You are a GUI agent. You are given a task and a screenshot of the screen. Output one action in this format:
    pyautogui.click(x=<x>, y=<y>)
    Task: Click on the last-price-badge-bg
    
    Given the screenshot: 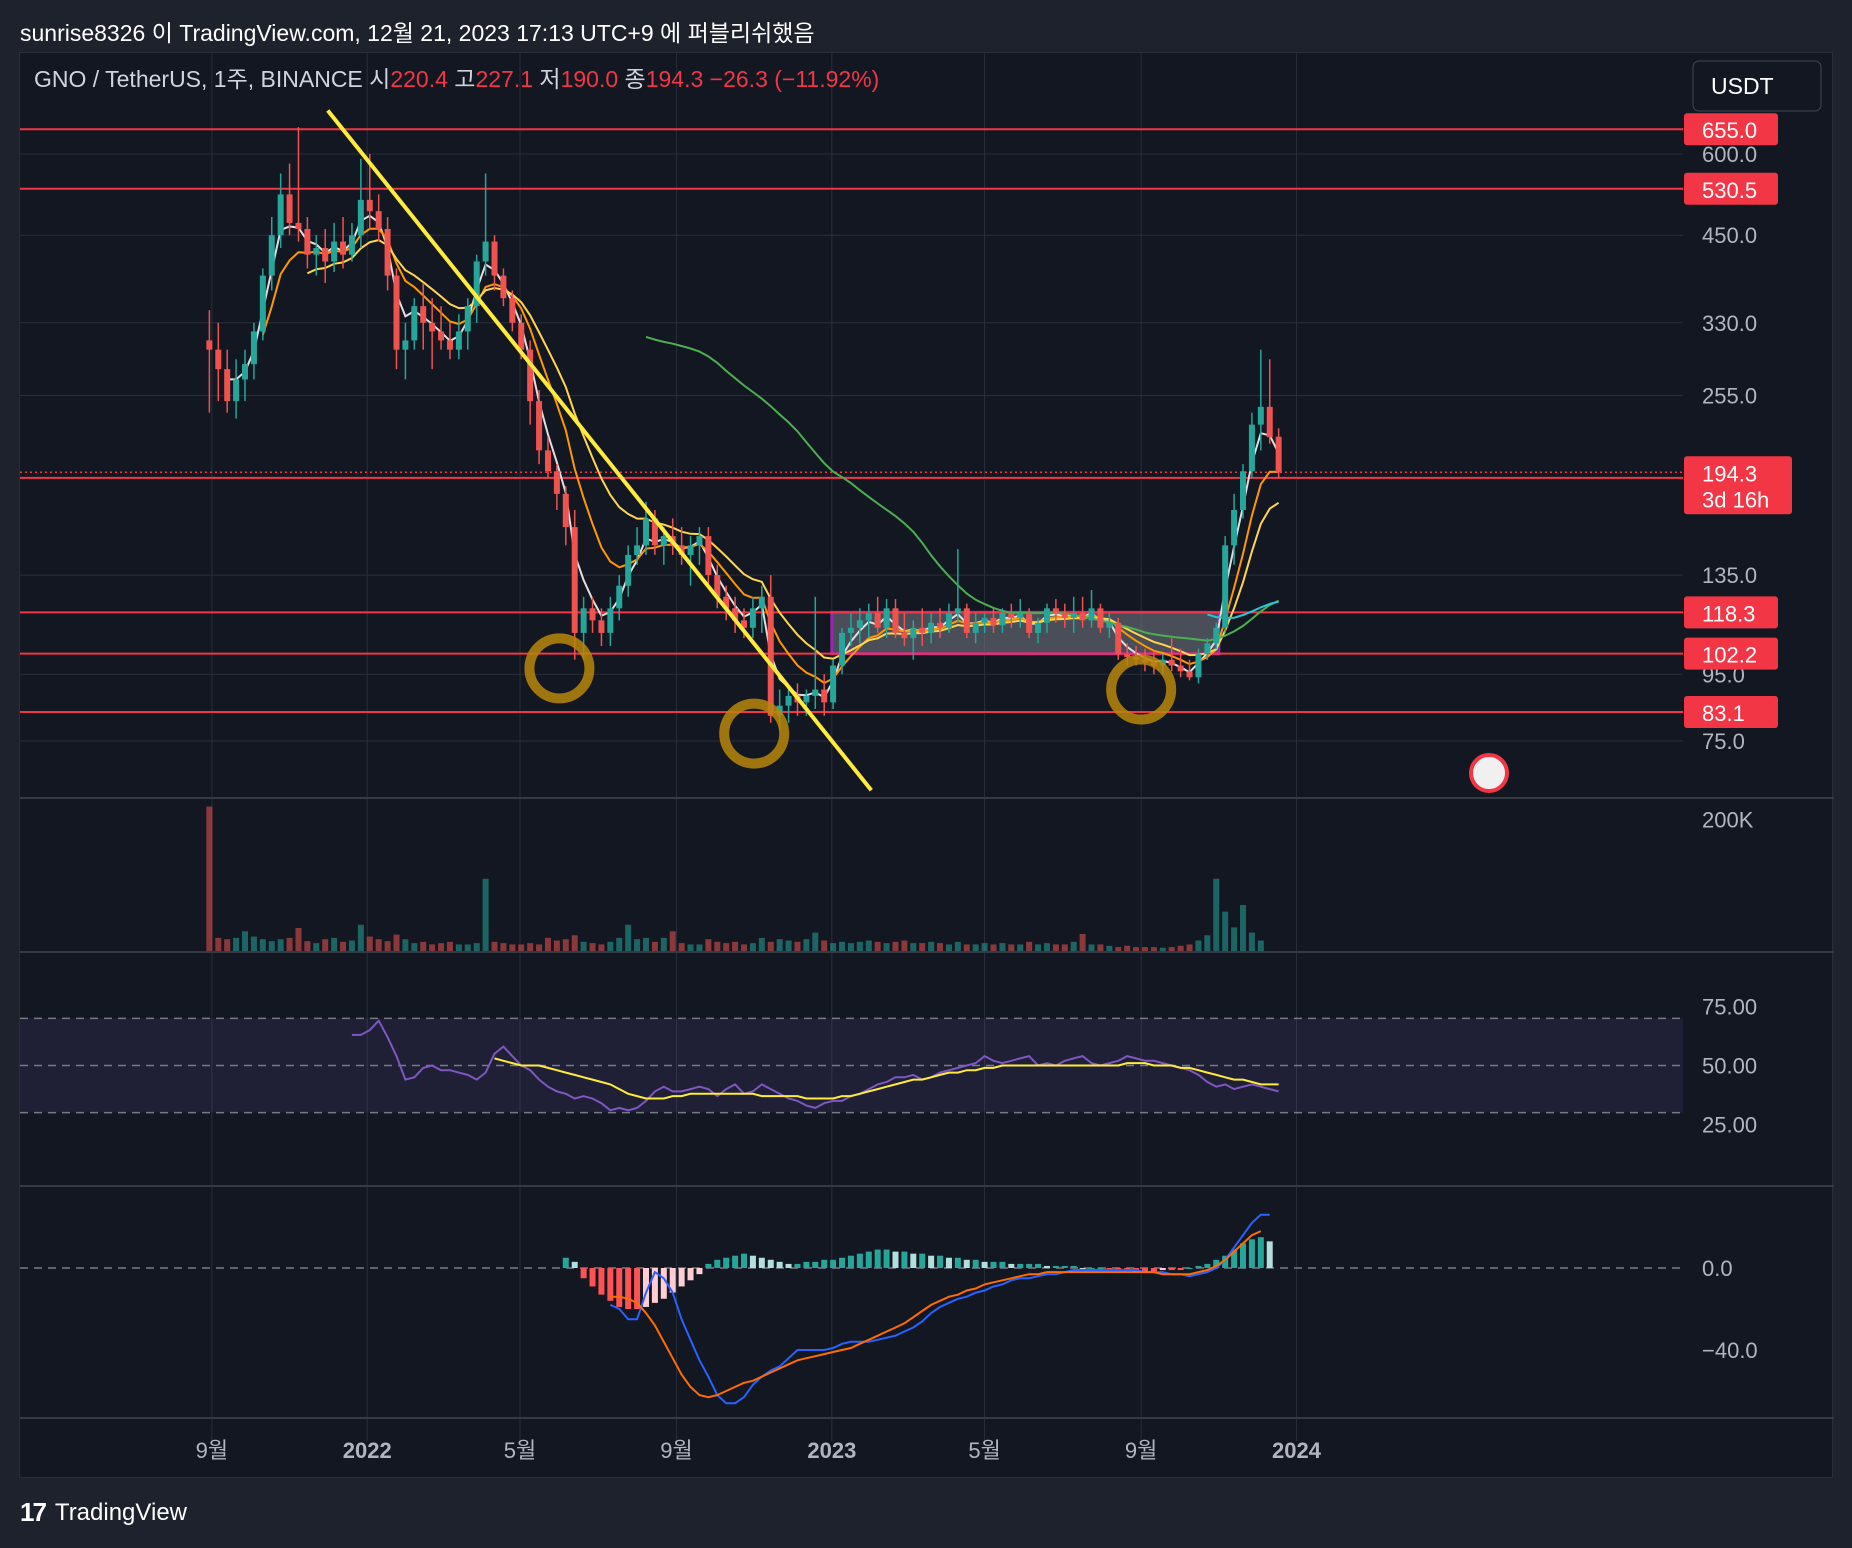 What is the action you would take?
    pyautogui.click(x=1738, y=485)
    